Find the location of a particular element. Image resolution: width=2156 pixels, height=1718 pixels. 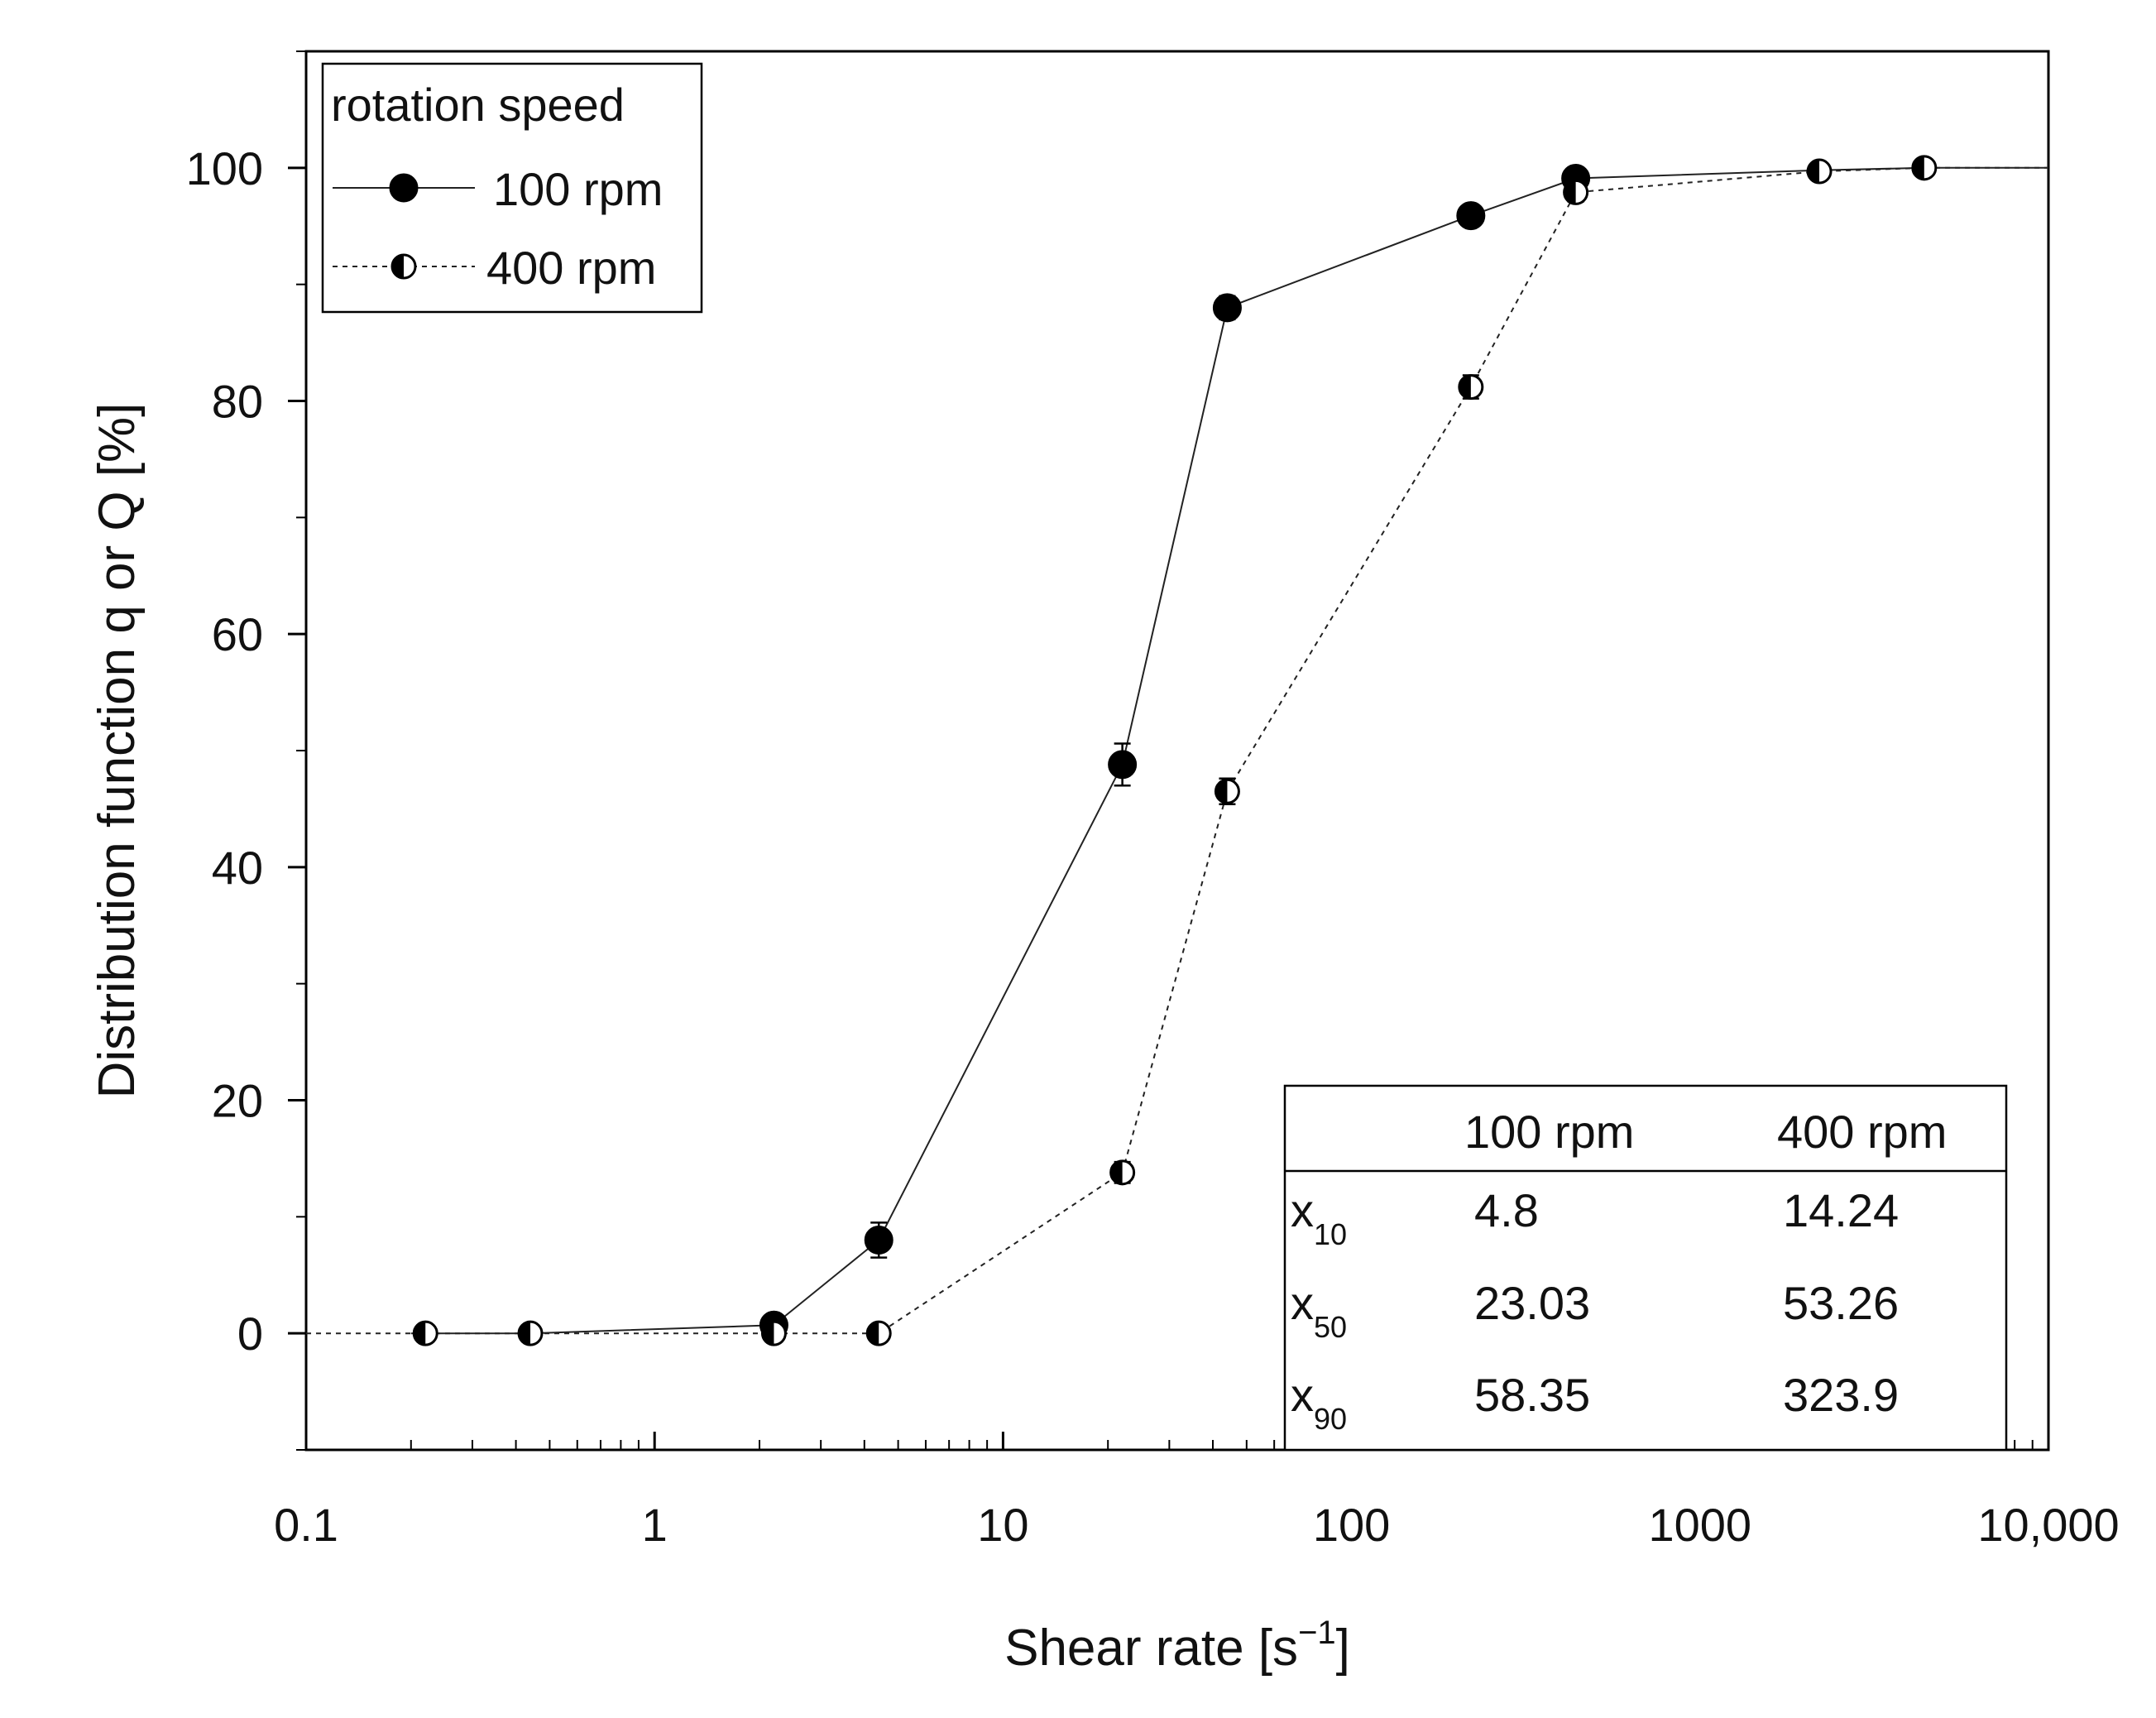

table-cell-x50-100rpm: 23.03 is located at coordinates (1532, 1303).